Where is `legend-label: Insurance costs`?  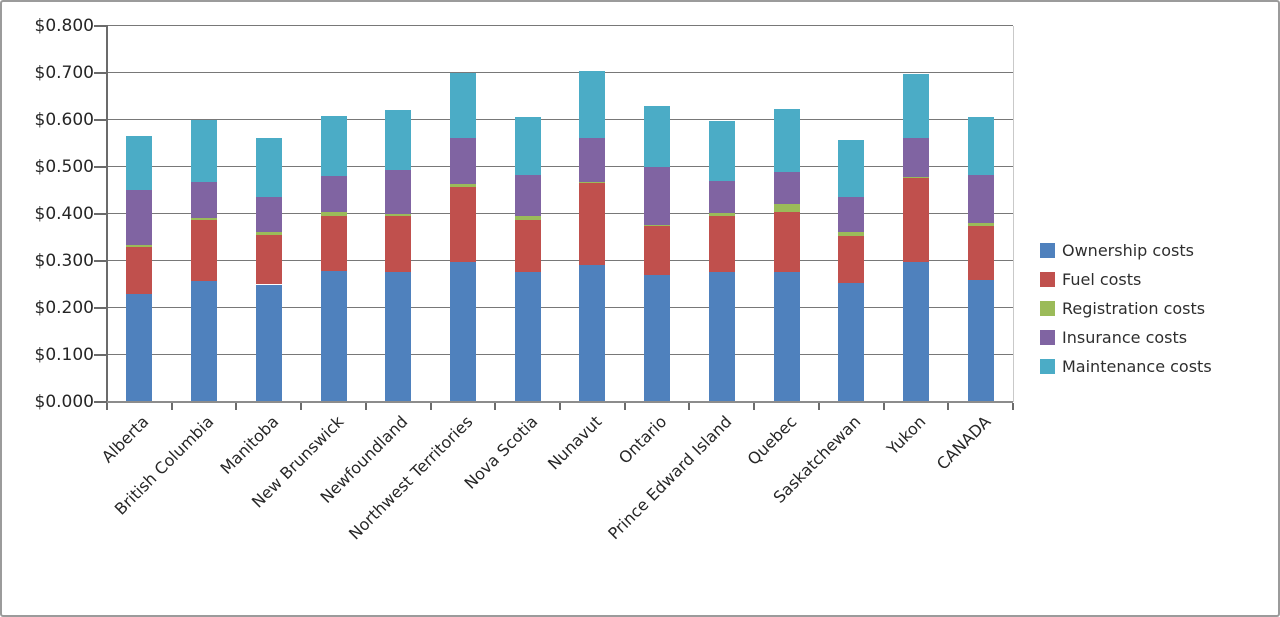
legend-label: Insurance costs is located at coordinates (1125, 337).